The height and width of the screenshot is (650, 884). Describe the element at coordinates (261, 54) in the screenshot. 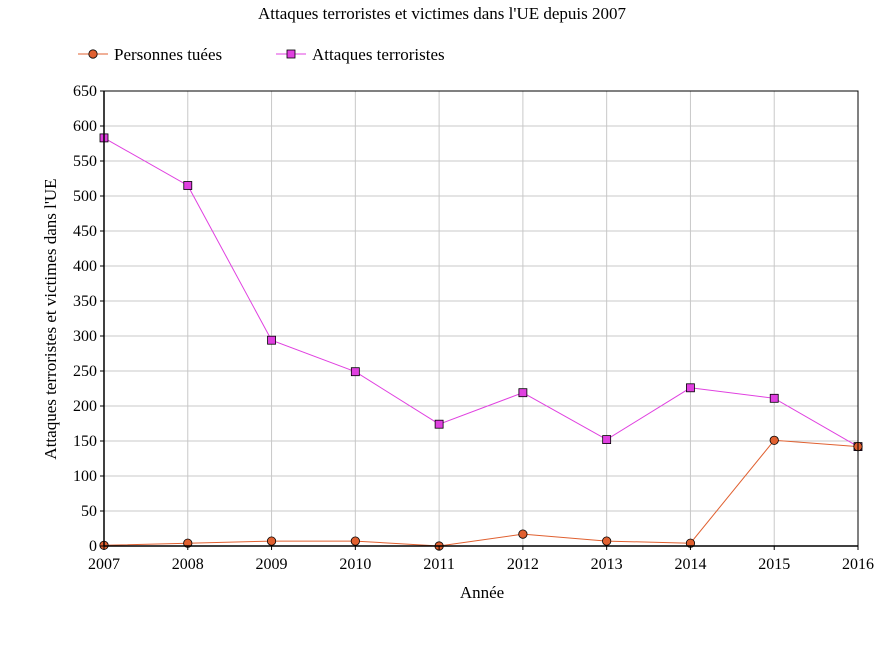

I see `legend: Personnes tuées Attaques terroristes` at that location.